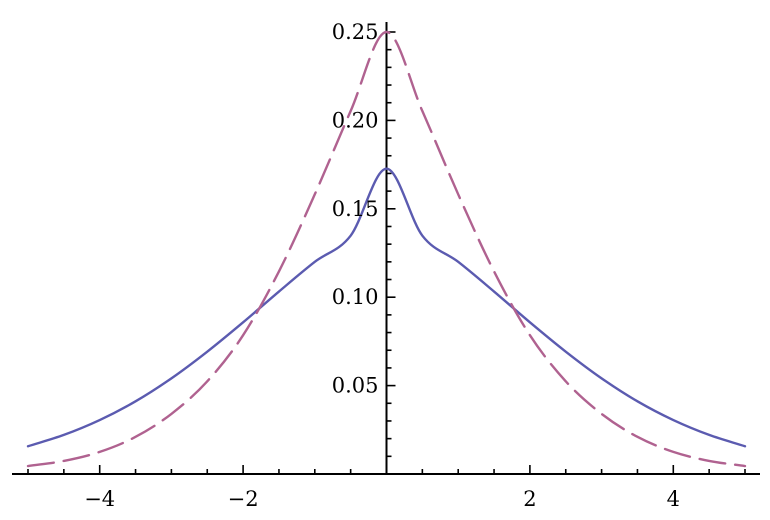  What do you see at coordinates (529, 499) in the screenshot?
I see `x-tick-label: 2` at bounding box center [529, 499].